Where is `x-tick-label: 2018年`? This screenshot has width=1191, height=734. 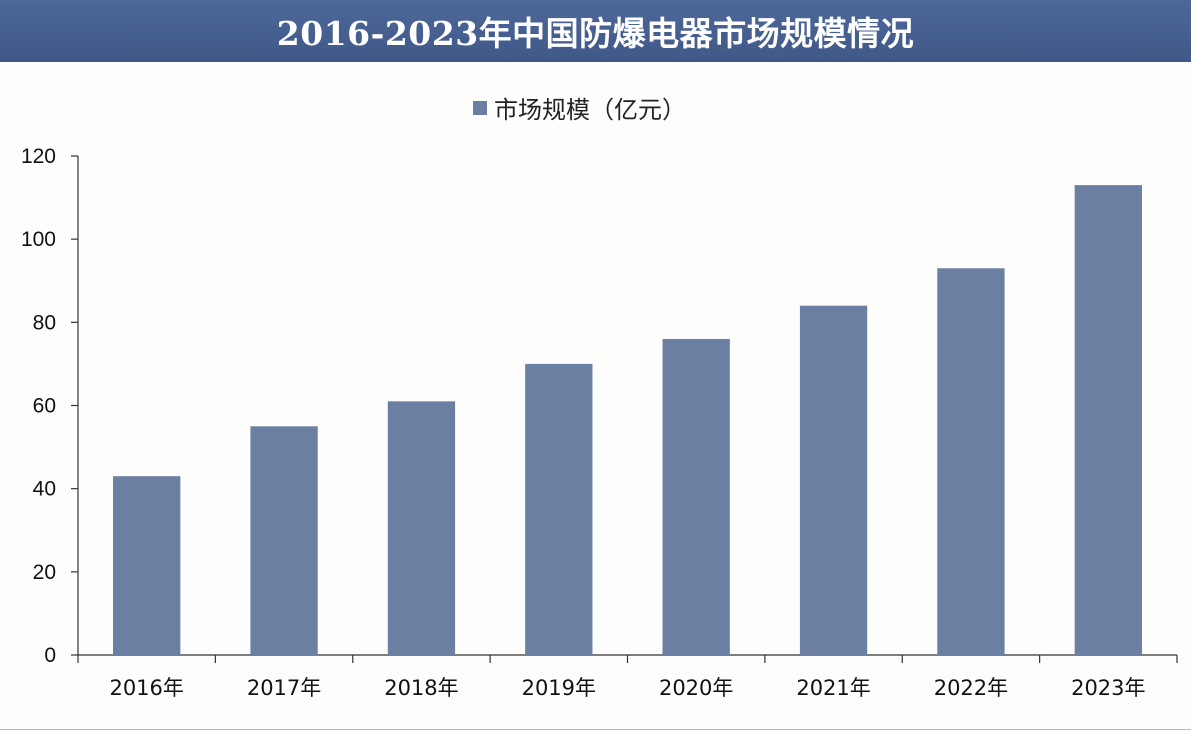 x-tick-label: 2018年 is located at coordinates (421, 688).